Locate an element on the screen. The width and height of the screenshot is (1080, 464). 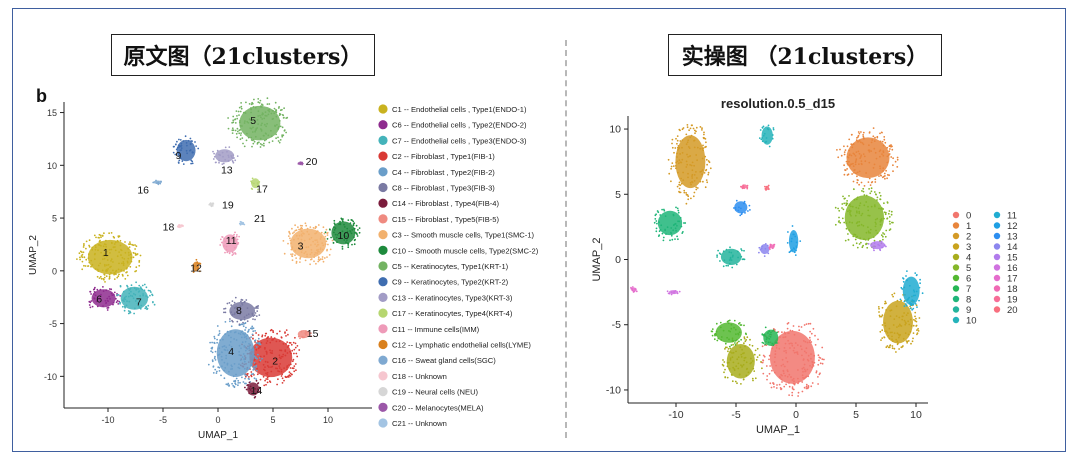
left-legend-label-1: C1 -- Endothelial cells , Type1(ENDO-1) is located at coordinates (459, 109).